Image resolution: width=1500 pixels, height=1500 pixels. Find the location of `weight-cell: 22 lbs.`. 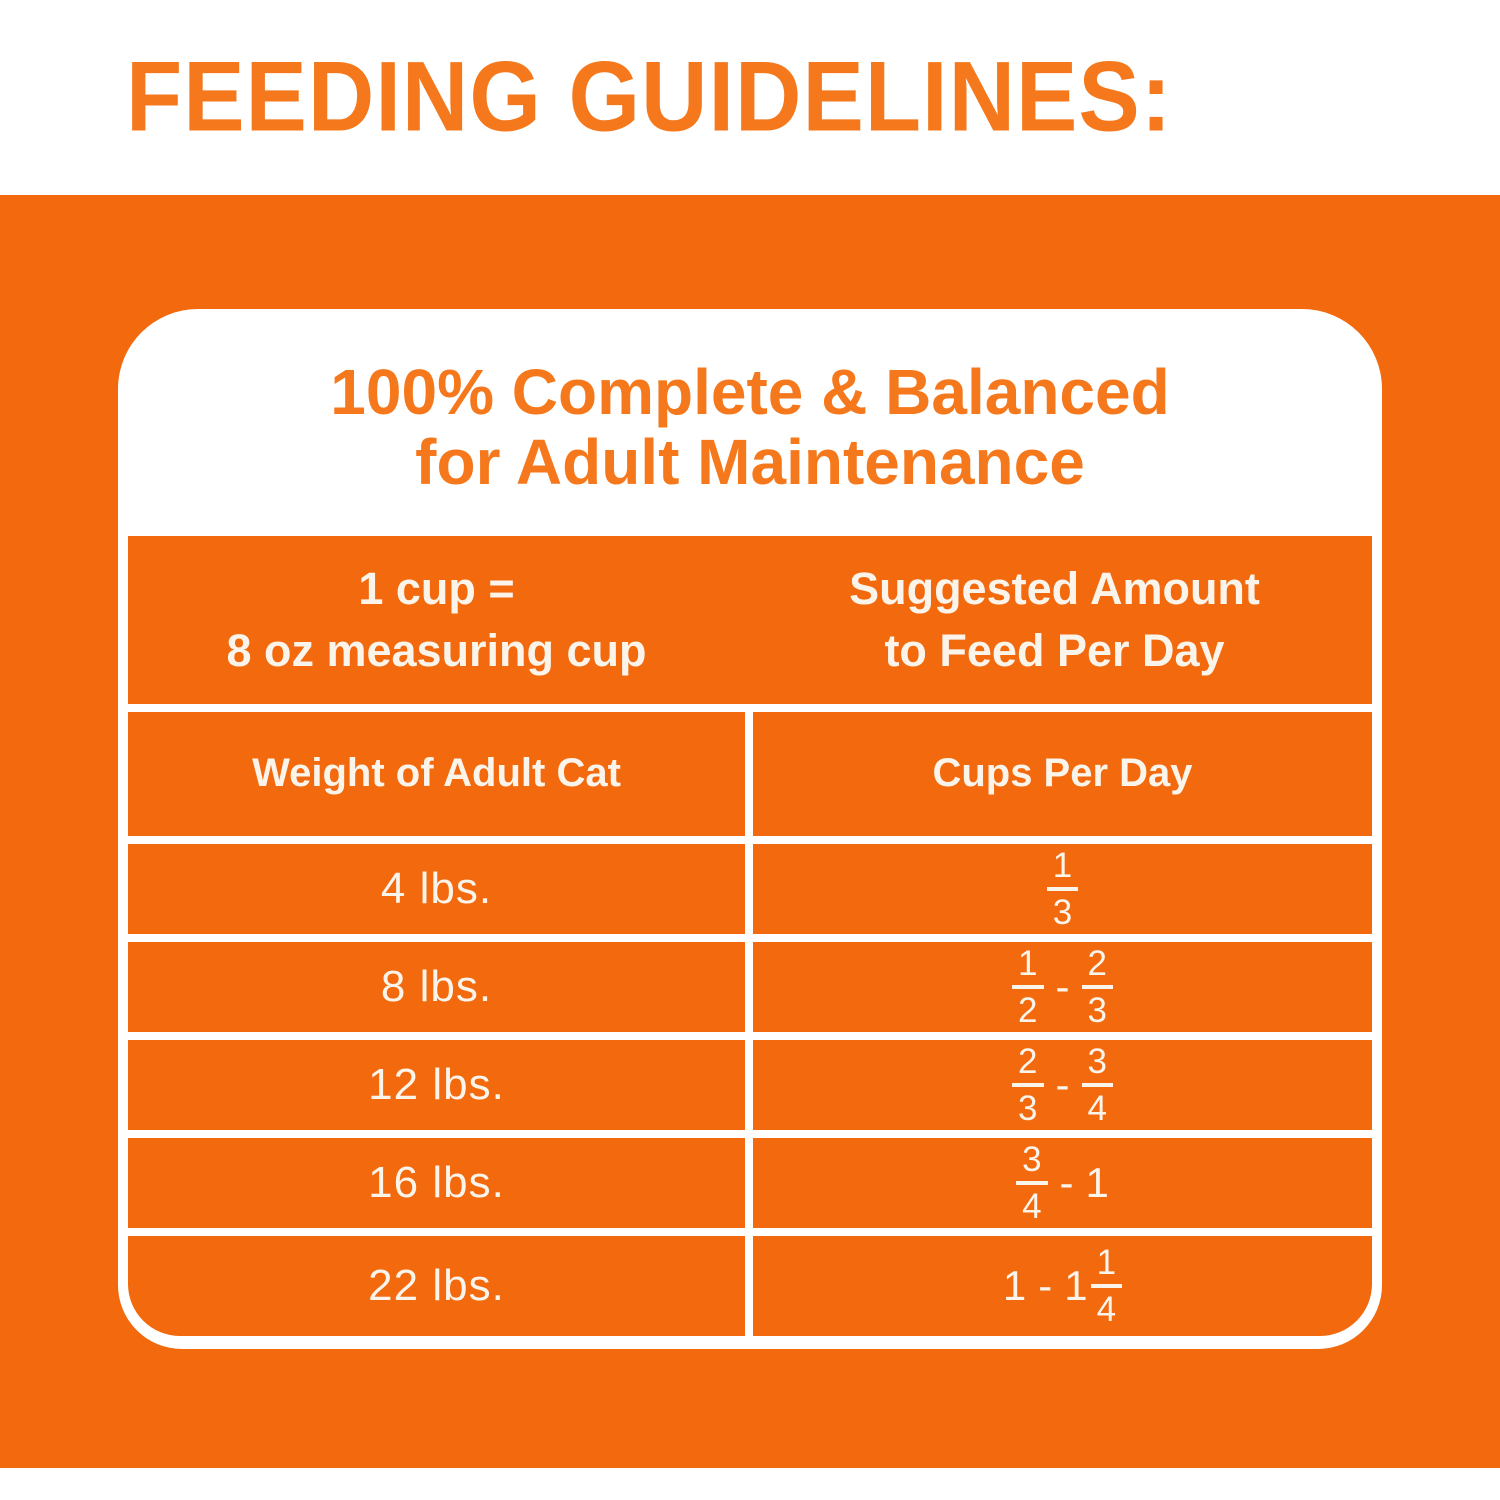

weight-cell: 22 lbs. is located at coordinates (436, 1285).